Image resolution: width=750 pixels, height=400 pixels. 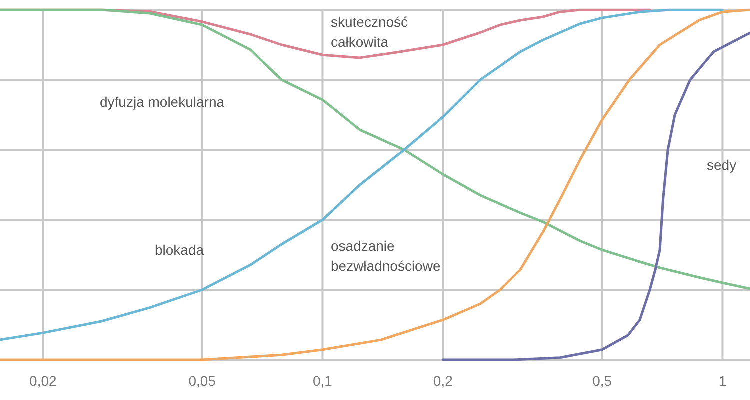 What do you see at coordinates (202, 381) in the screenshot?
I see `x-tick-label: 0,05` at bounding box center [202, 381].